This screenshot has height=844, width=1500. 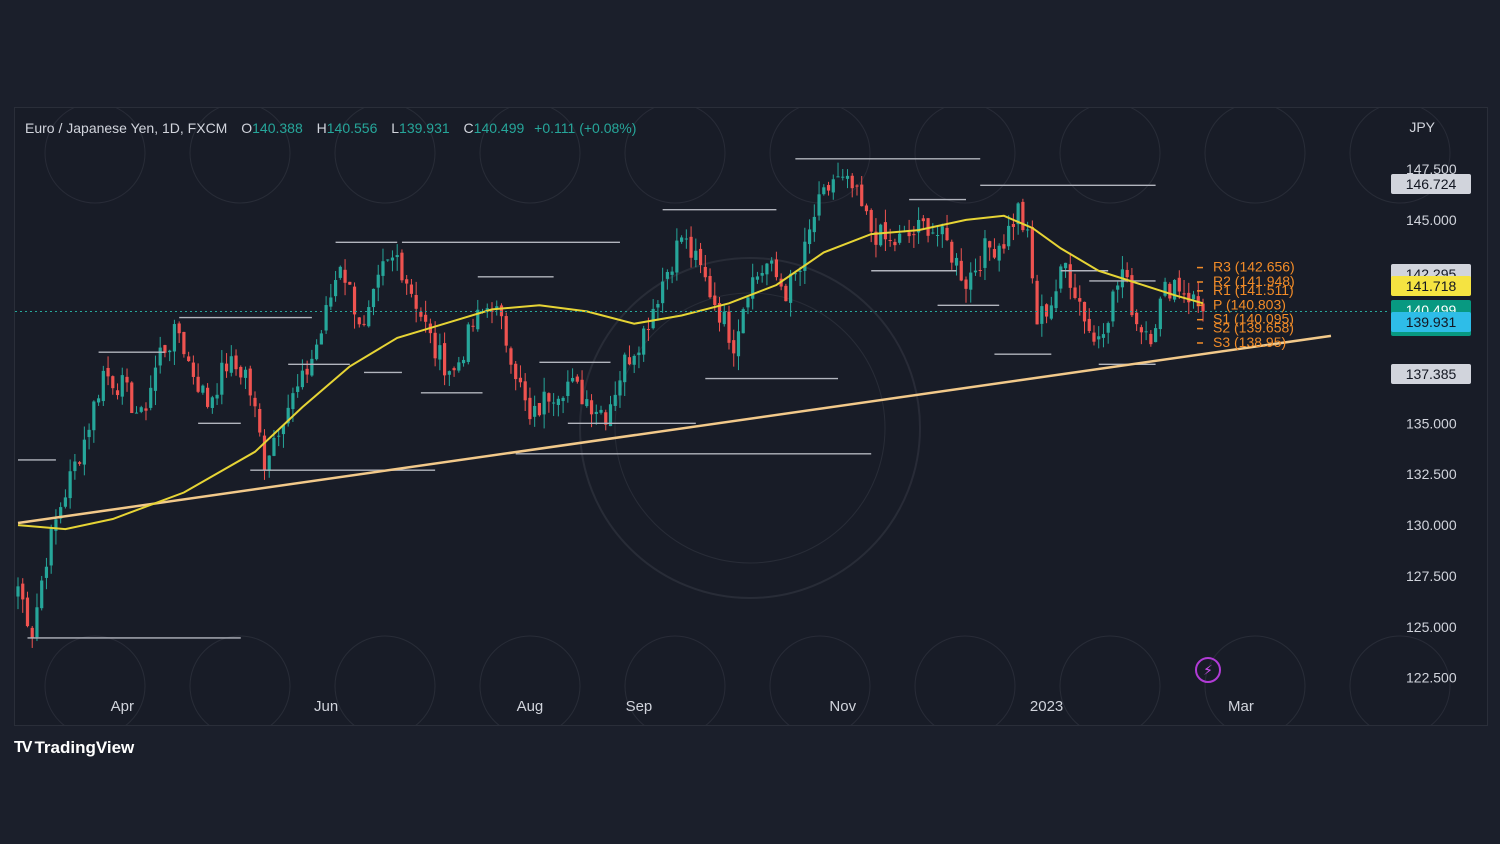 I want to click on price-scale-label: 139.931, so click(x=1431, y=322).